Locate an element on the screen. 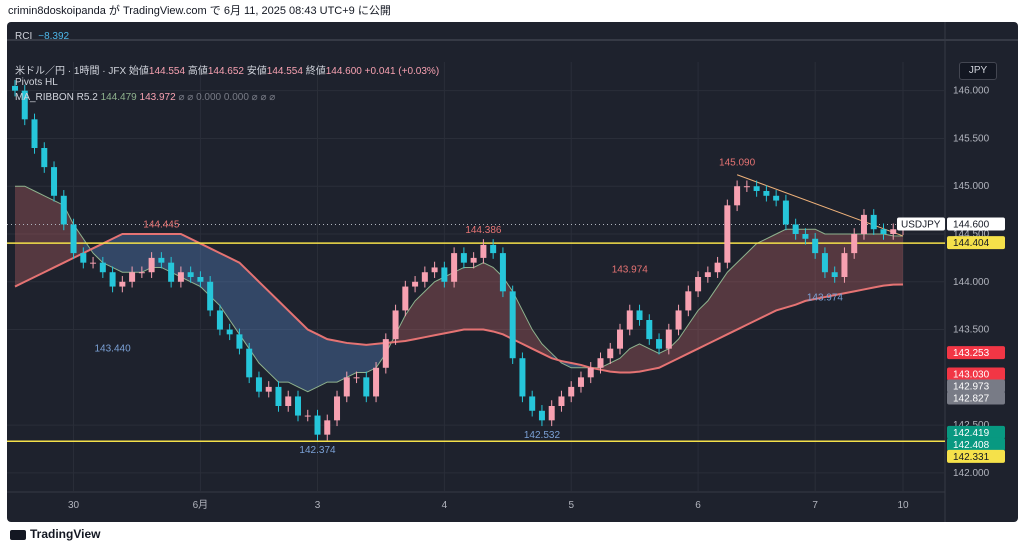  open-value: 144.554 is located at coordinates (167, 71).